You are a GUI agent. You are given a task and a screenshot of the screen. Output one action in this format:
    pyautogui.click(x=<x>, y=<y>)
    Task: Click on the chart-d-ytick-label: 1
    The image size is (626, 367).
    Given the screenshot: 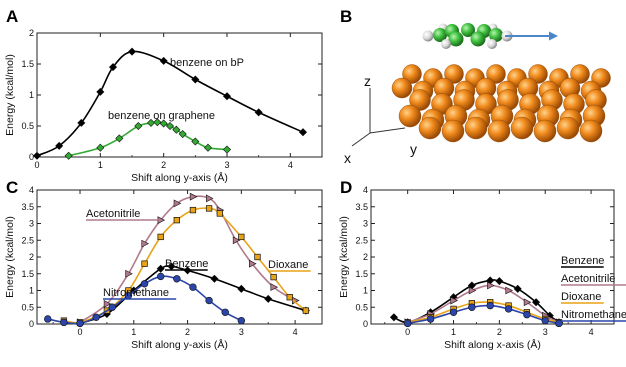 What is the action you would take?
    pyautogui.click(x=365, y=291)
    